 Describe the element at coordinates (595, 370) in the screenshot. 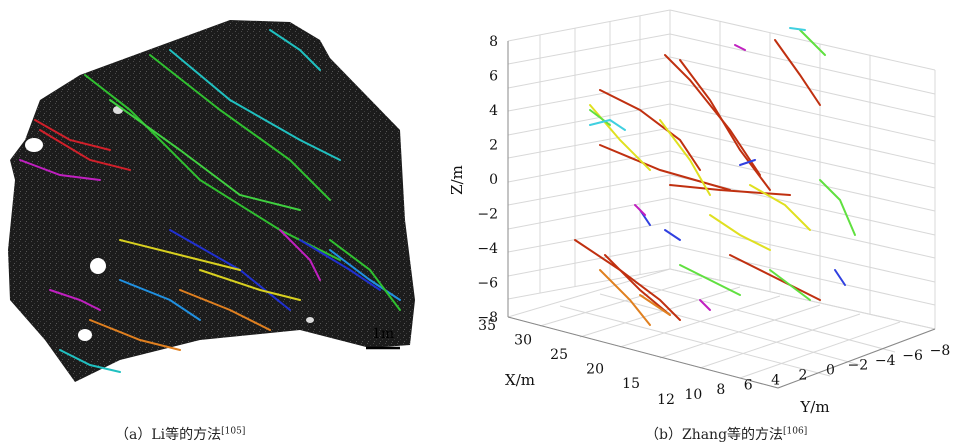

I see `x-tick-label: 20` at that location.